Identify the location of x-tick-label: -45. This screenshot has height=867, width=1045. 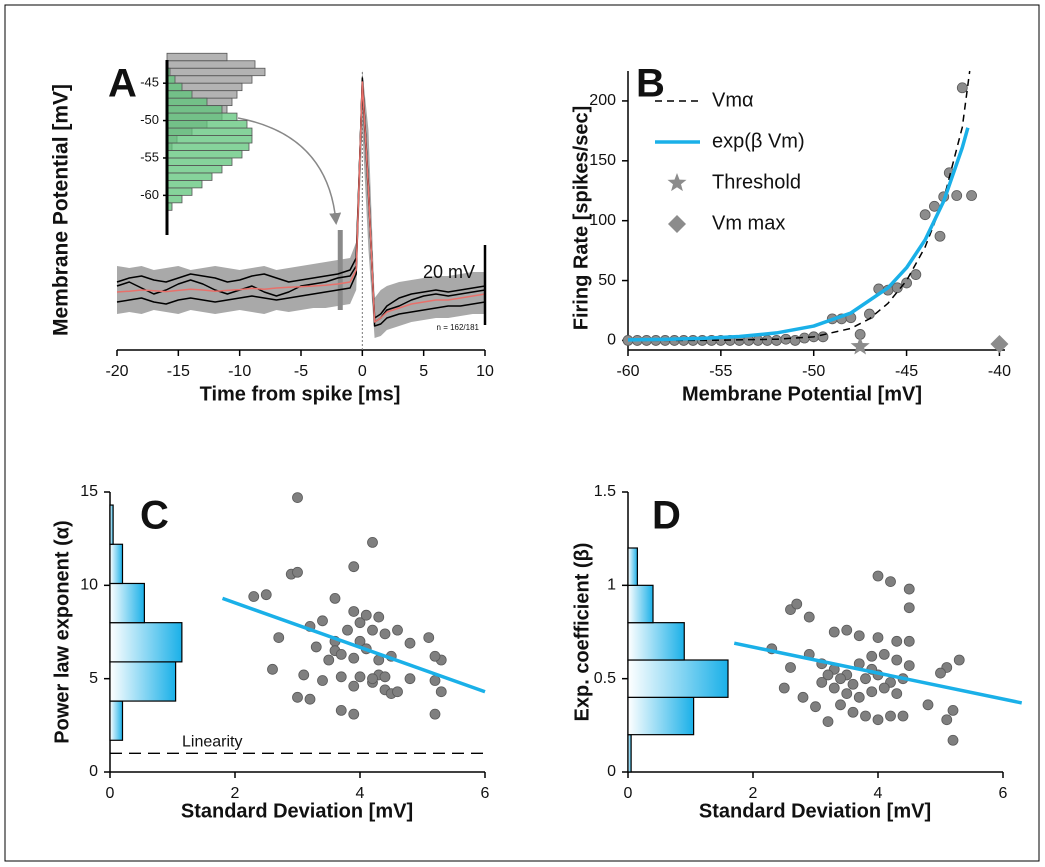
(906, 371).